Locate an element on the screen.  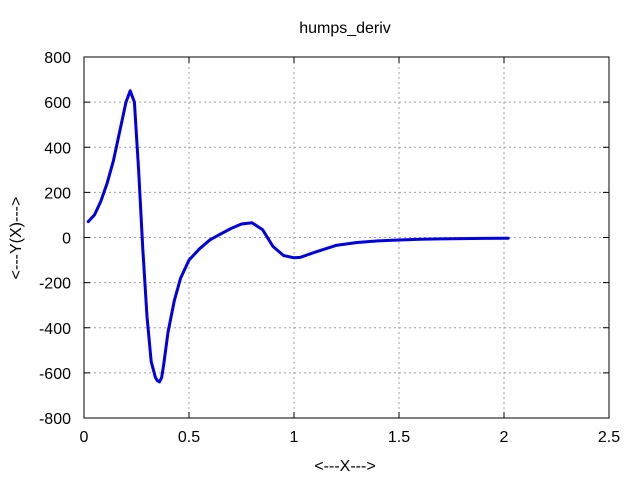
x-tick-label: 1 is located at coordinates (294, 437).